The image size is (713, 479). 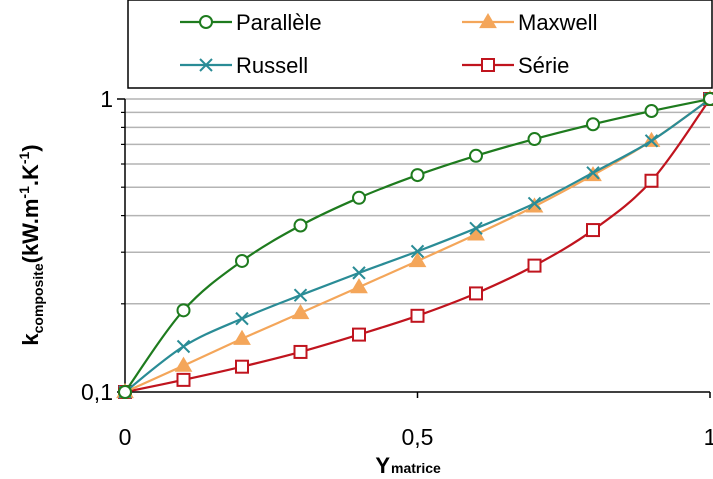 I want to click on x-tick-label: 0, so click(x=125, y=437).